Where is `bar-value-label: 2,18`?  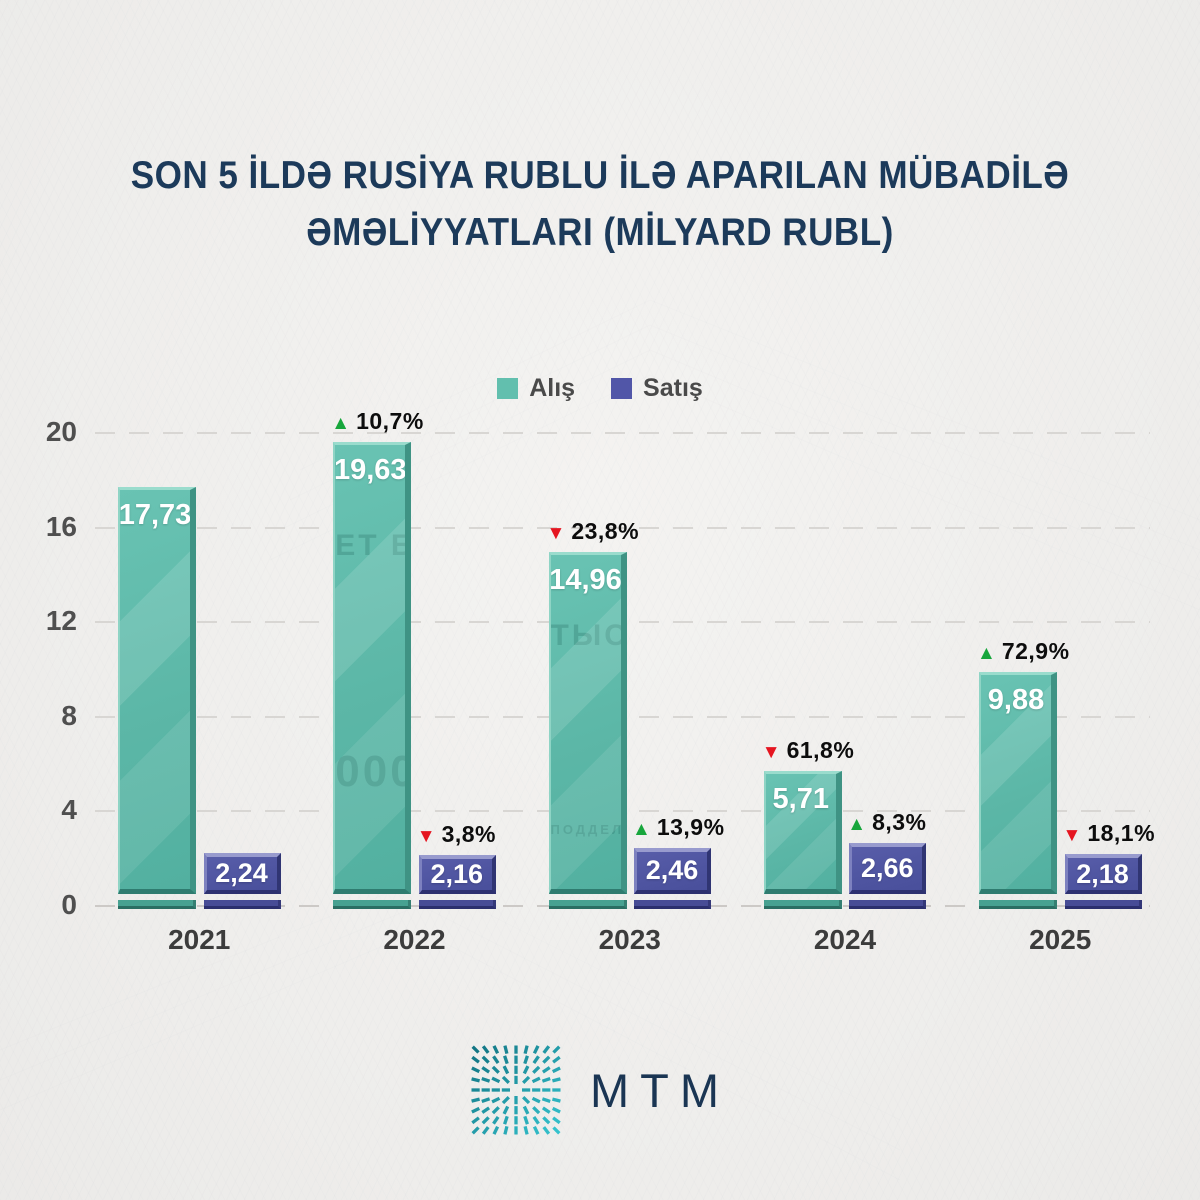
bar-value-label: 2,18 is located at coordinates (1102, 873).